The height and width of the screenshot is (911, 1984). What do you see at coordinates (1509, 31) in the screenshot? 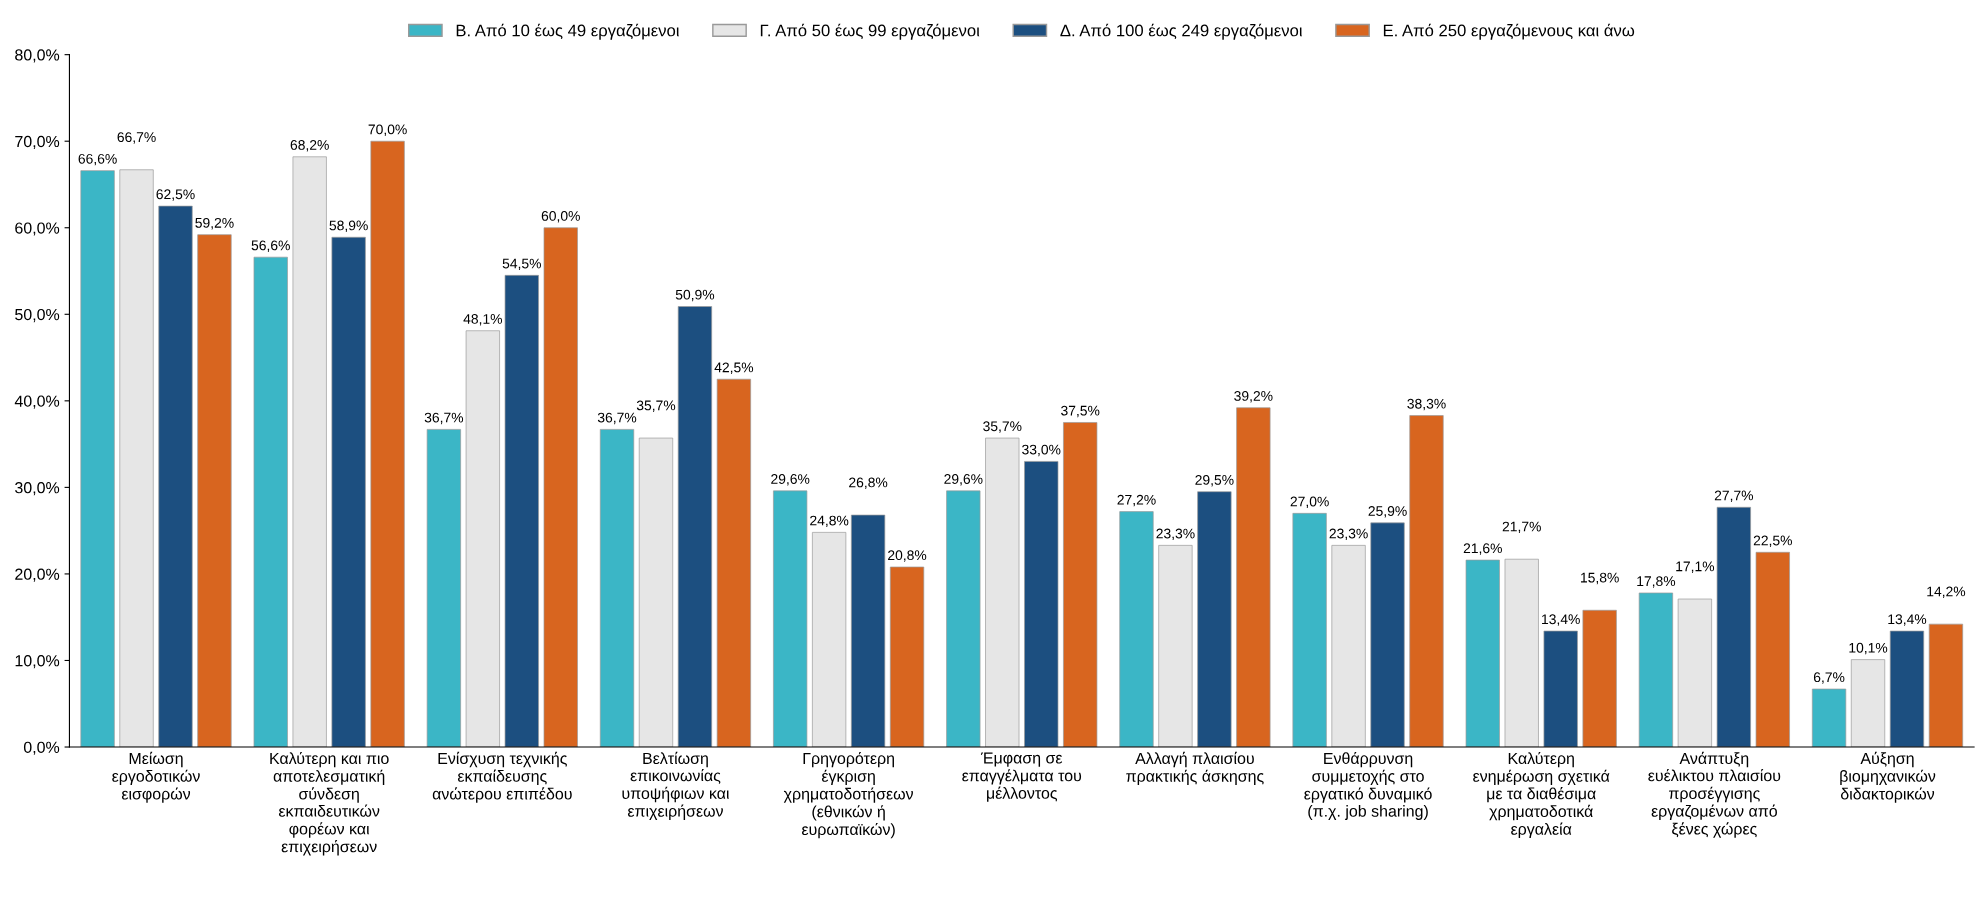
I see `legend-label: Ε. Από 250 εργαζόμενους και άνω` at bounding box center [1509, 31].